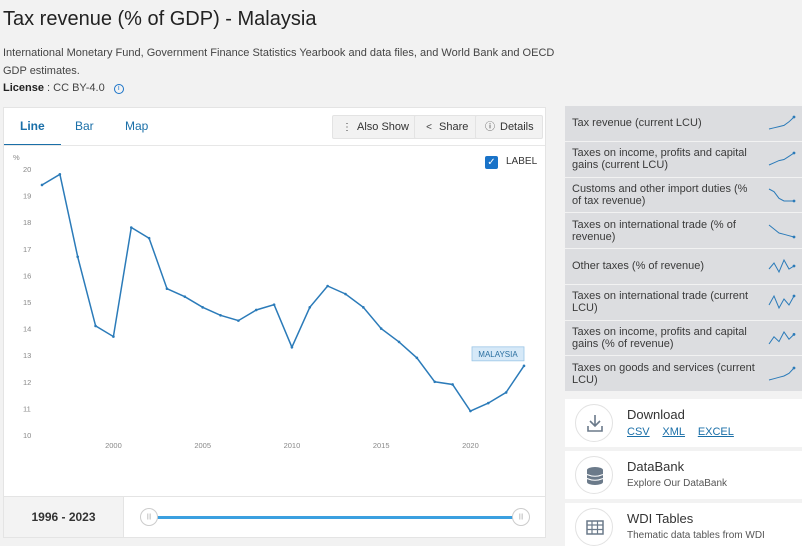 This screenshot has width=802, height=546. I want to click on tab-map: Map, so click(137, 126).